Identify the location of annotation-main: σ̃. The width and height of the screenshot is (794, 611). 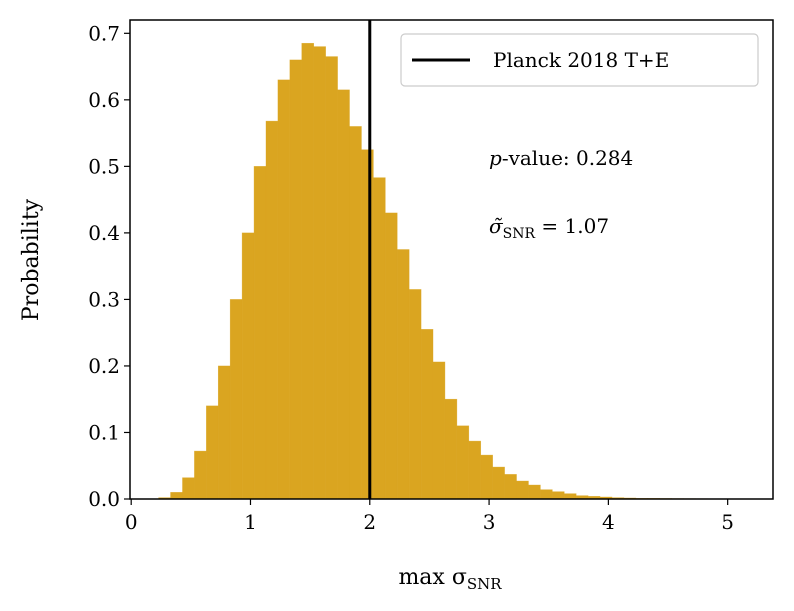
(496, 226).